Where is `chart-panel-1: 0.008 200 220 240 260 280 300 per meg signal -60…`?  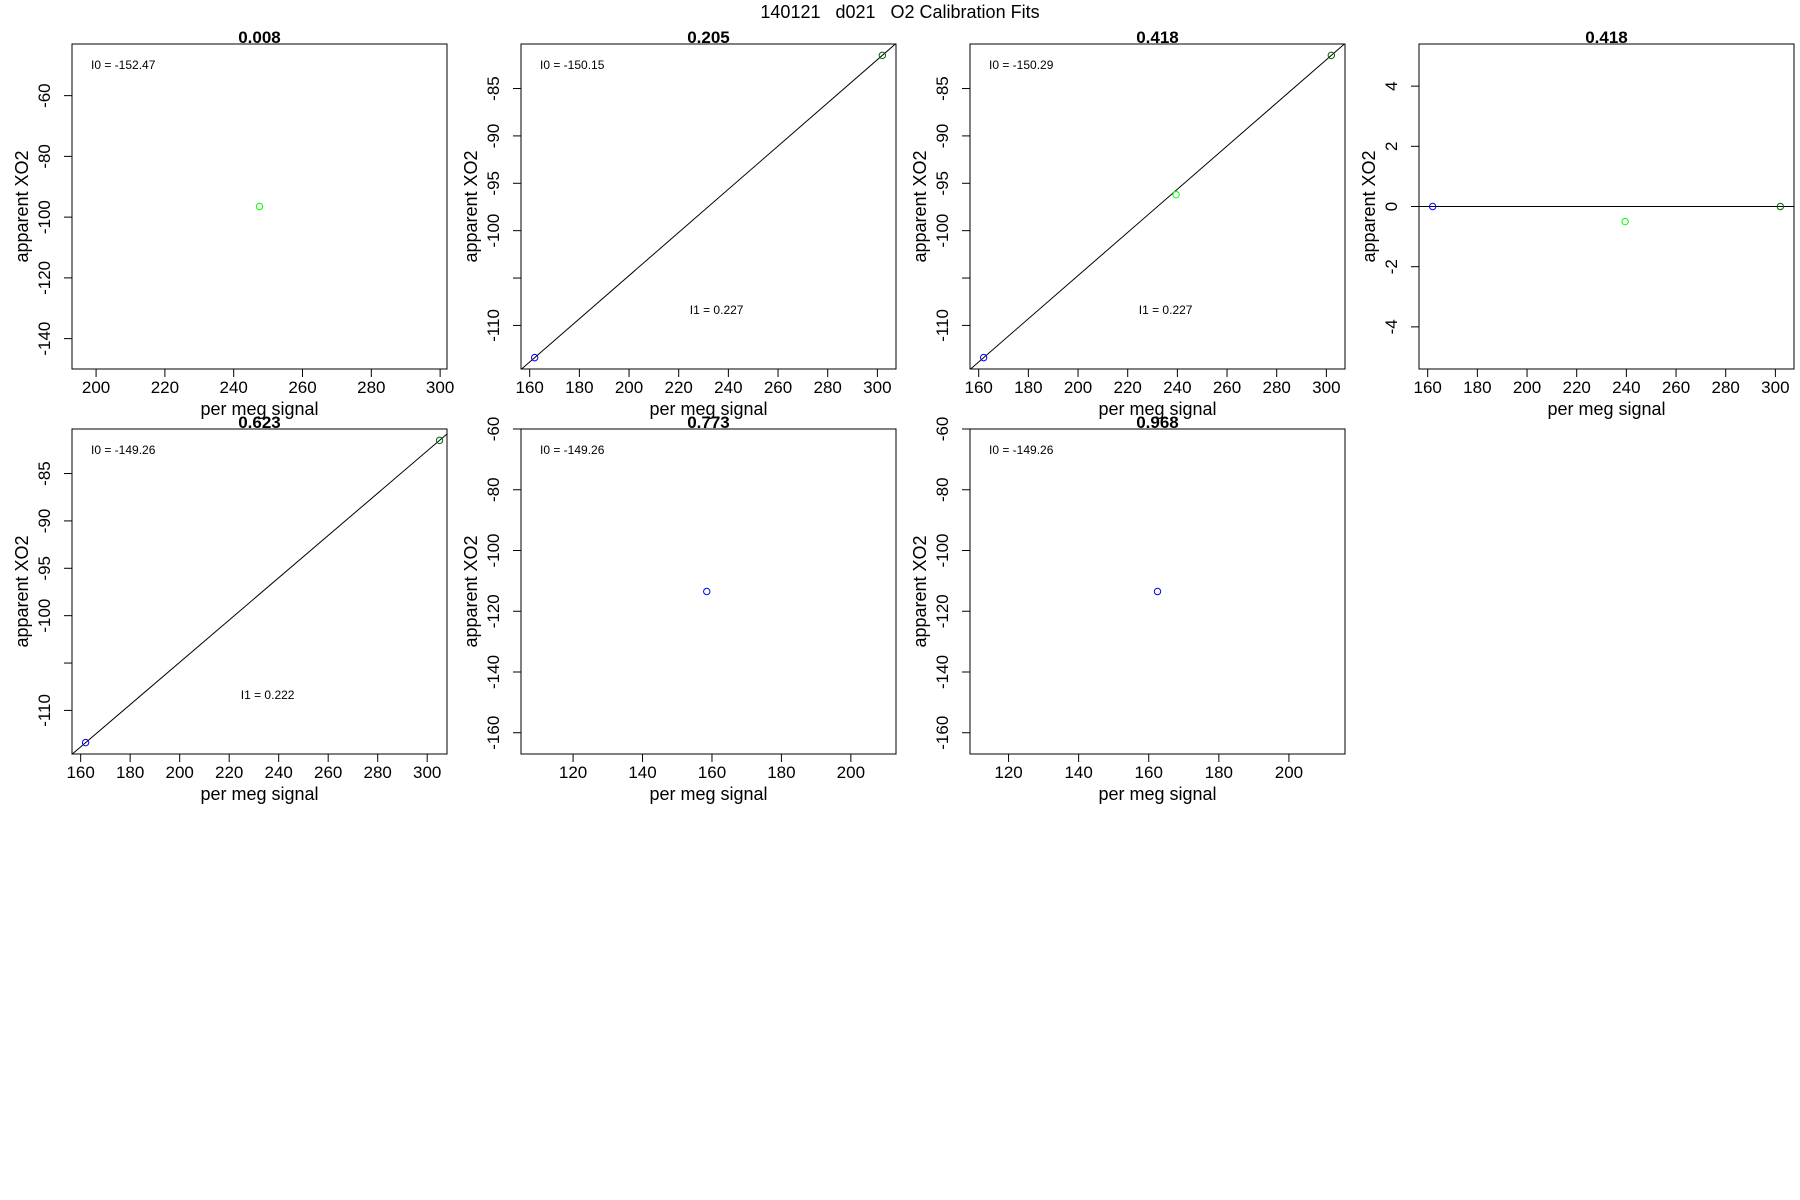 chart-panel-1: 0.008 200 220 240 260 280 300 per meg signal -60… is located at coordinates (233, 223).